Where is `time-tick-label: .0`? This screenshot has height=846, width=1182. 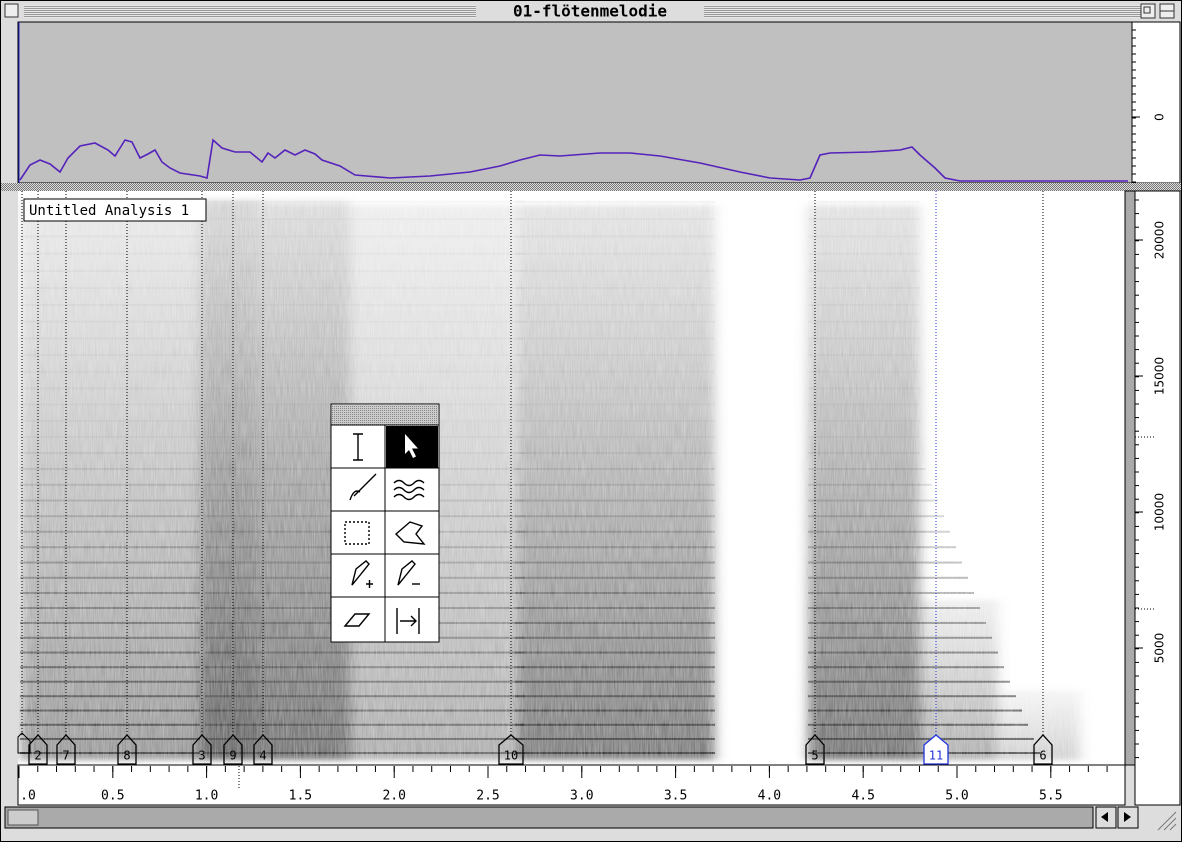
time-tick-label: .0 is located at coordinates (28, 796).